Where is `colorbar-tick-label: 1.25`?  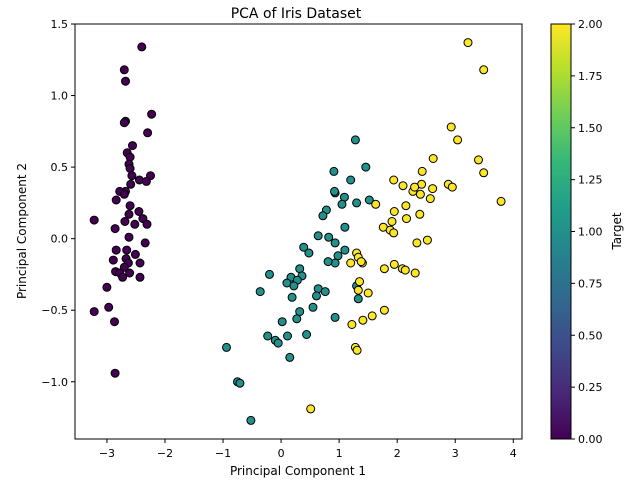 colorbar-tick-label: 1.25 is located at coordinates (590, 180).